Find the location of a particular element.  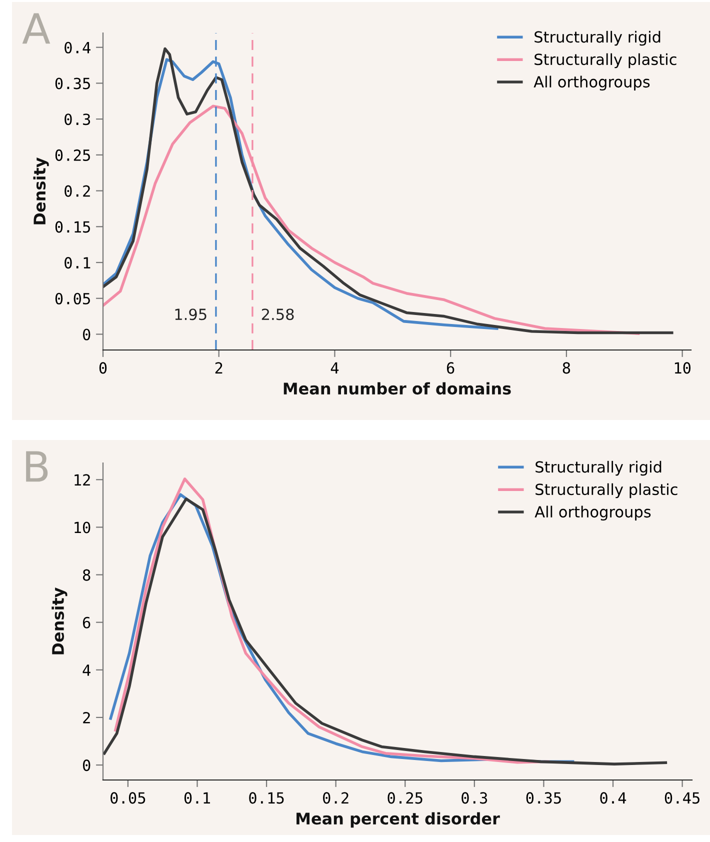

x-axis-title: Mean percent disorder is located at coordinates (398, 820).